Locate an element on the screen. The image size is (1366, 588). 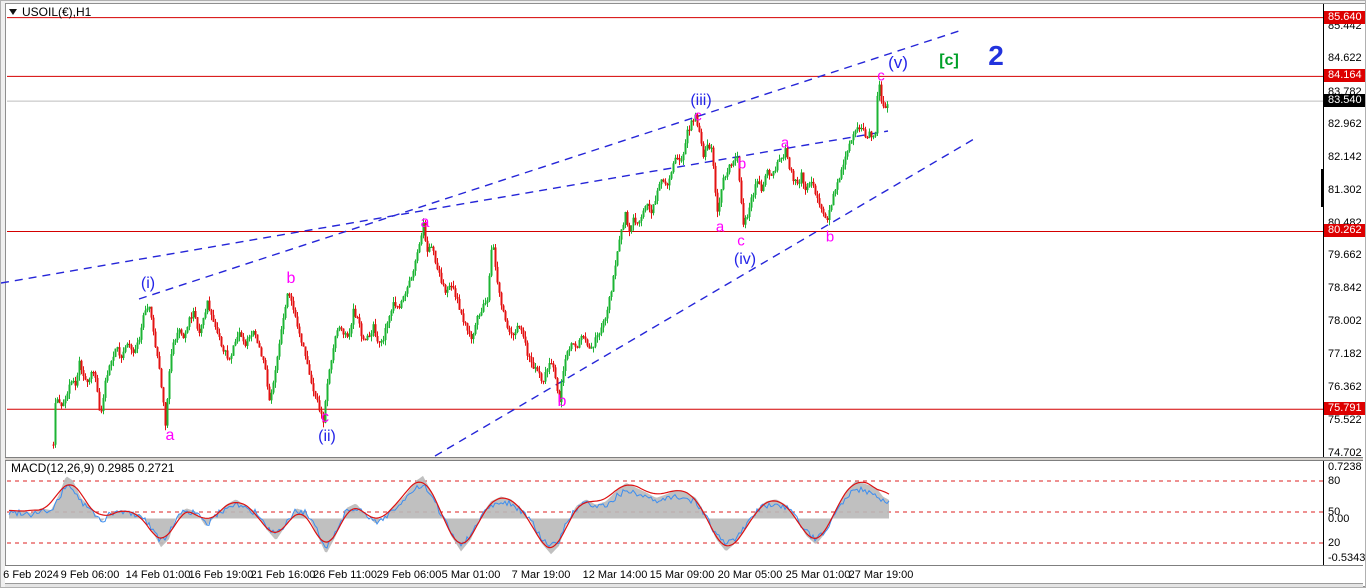
time-axis-label: 7 Mar 19:00 is located at coordinates (541, 575).